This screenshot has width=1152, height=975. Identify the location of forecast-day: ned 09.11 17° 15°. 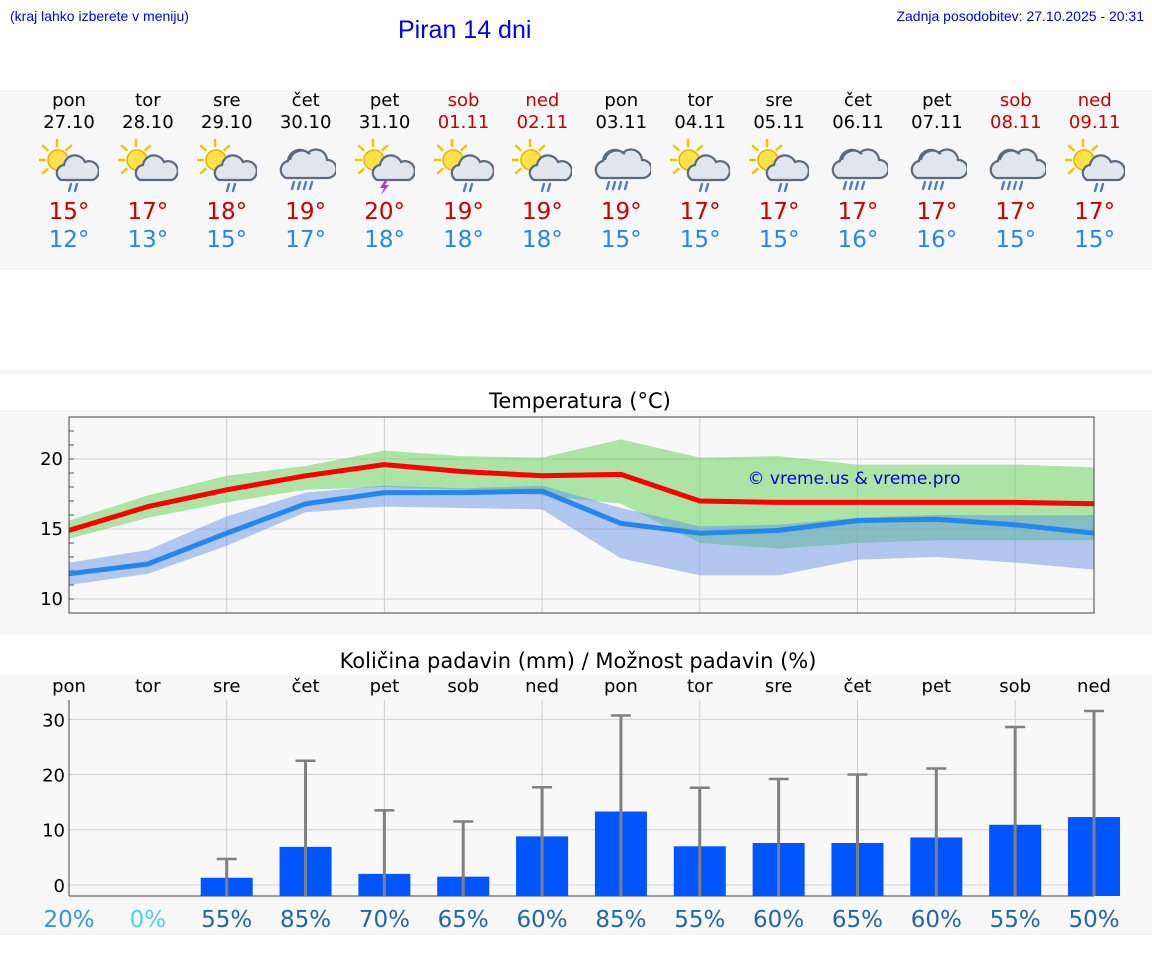
(1095, 172).